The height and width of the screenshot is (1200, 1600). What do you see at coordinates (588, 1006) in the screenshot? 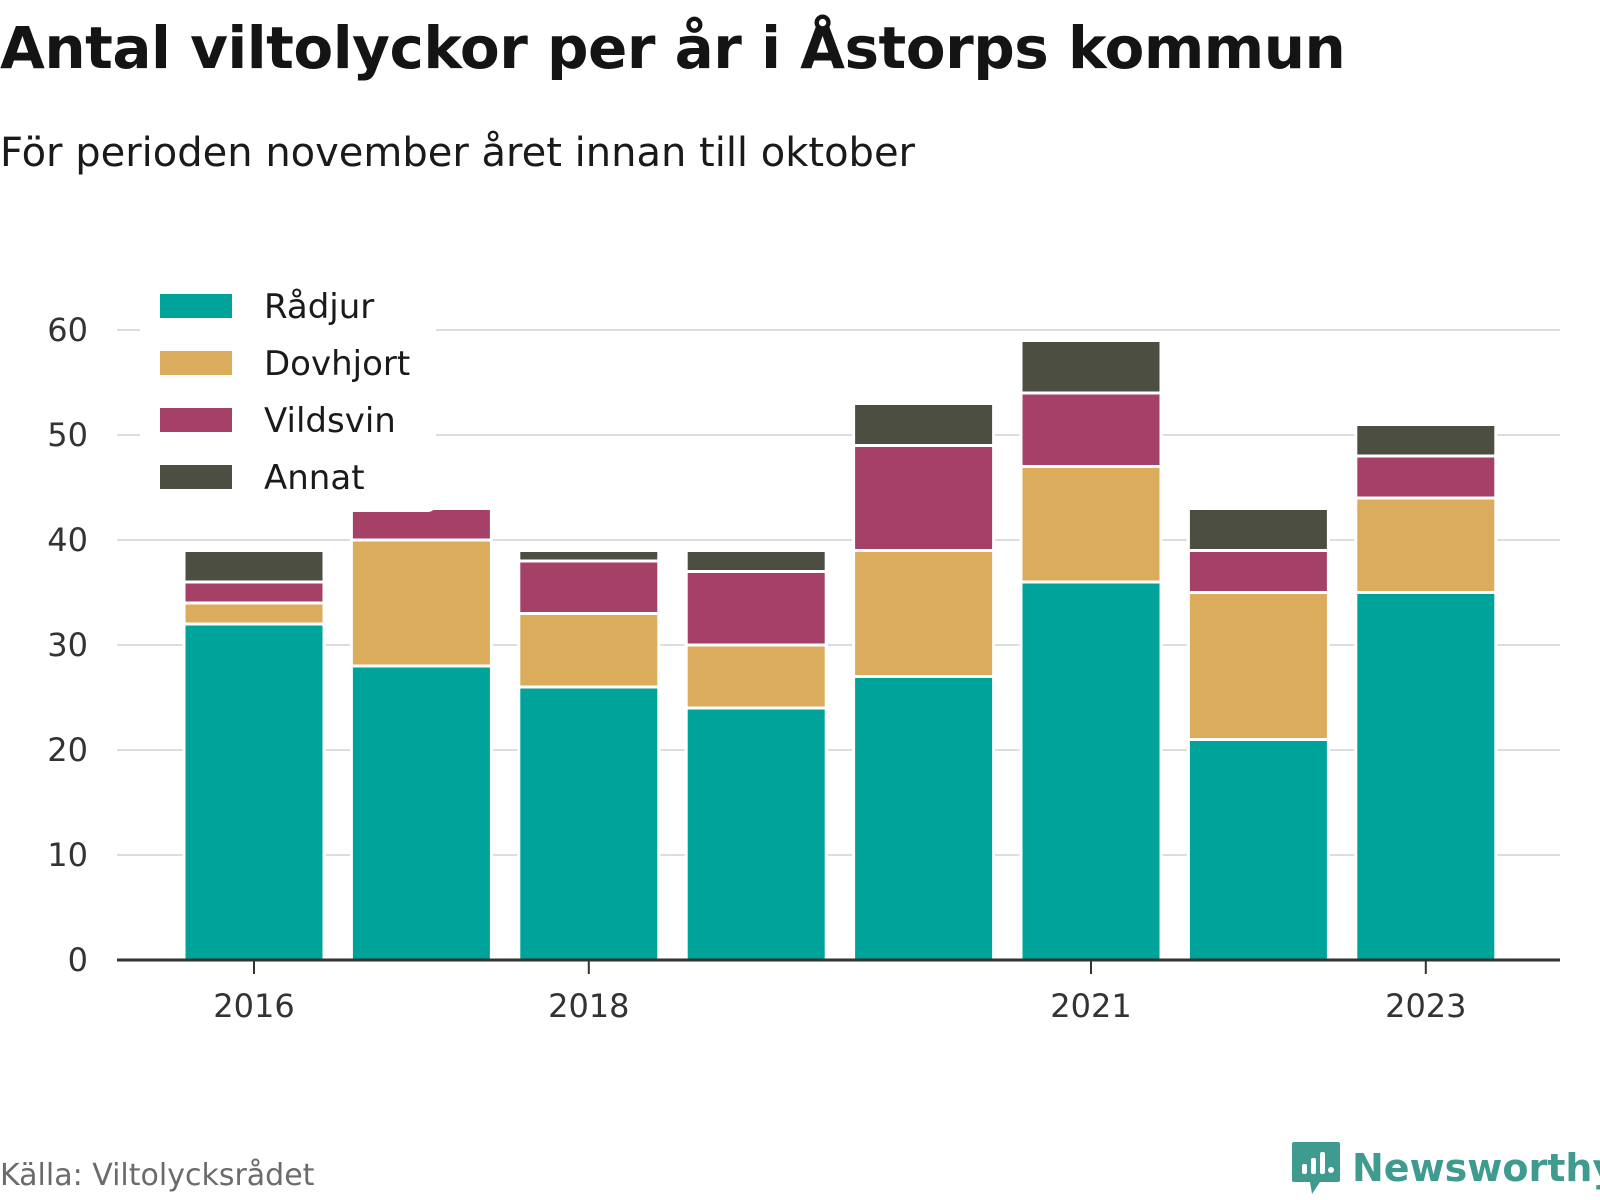
I see `x-tick-label: 2018` at bounding box center [588, 1006].